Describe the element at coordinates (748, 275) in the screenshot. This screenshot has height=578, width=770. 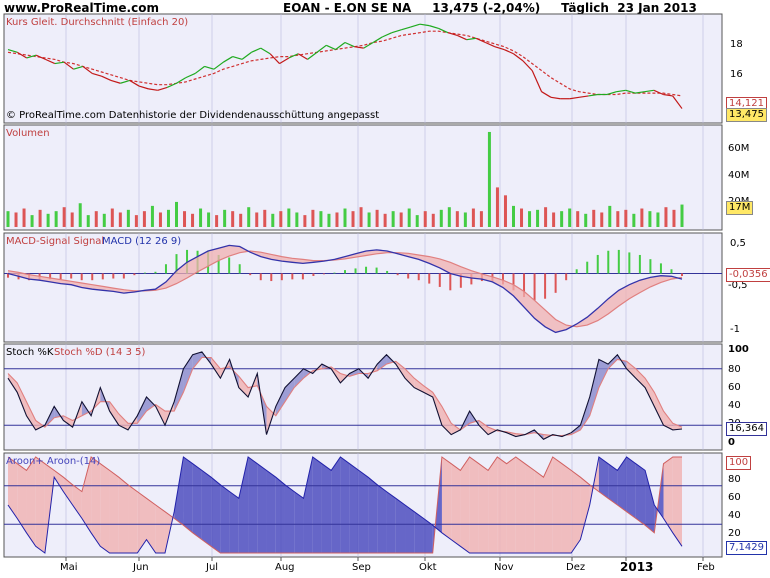
I see `macd-last-tag: -0,0356` at that location.